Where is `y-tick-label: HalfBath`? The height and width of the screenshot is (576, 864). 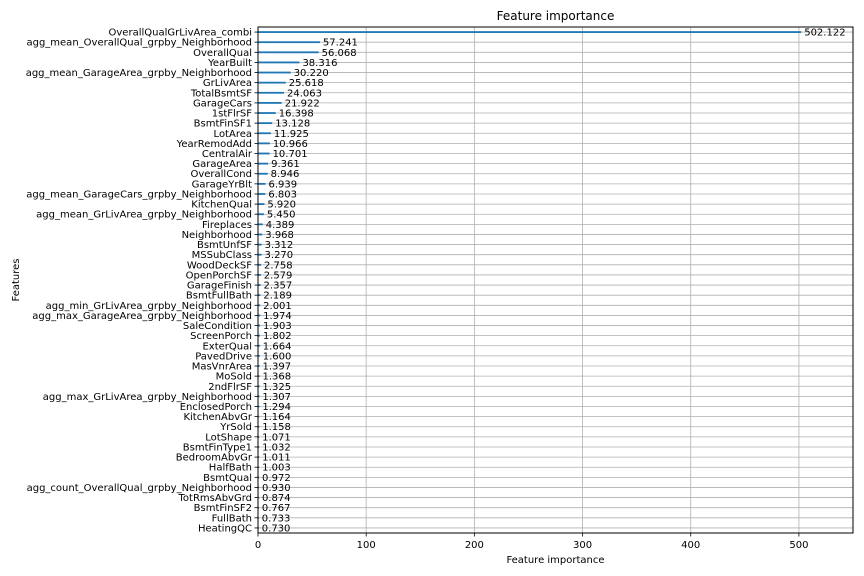
y-tick-label: HalfBath is located at coordinates (230, 468).